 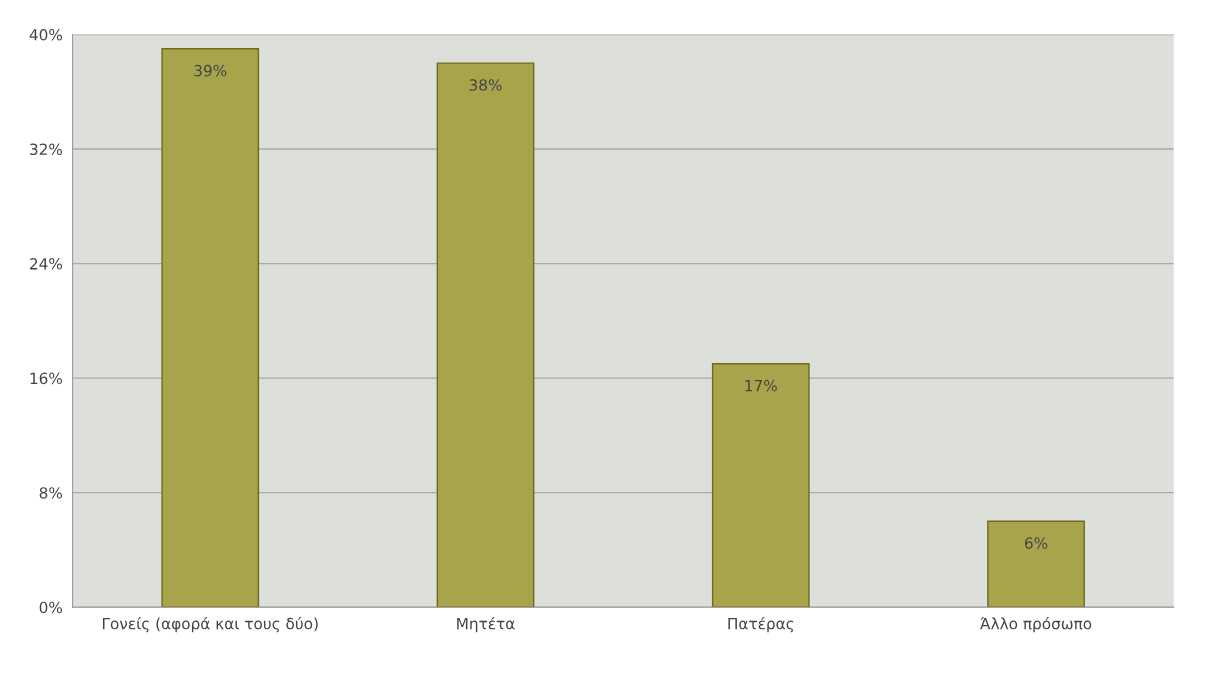 I want to click on data-label: 17%, so click(x=761, y=385).